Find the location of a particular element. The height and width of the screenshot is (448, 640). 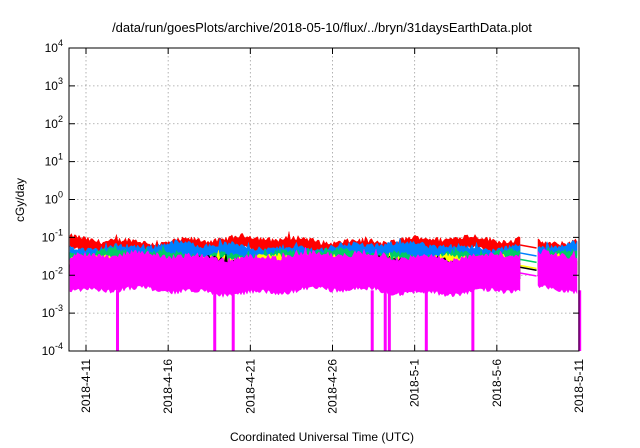

y-tick-label: 10⁻¹ is located at coordinates (52, 235).